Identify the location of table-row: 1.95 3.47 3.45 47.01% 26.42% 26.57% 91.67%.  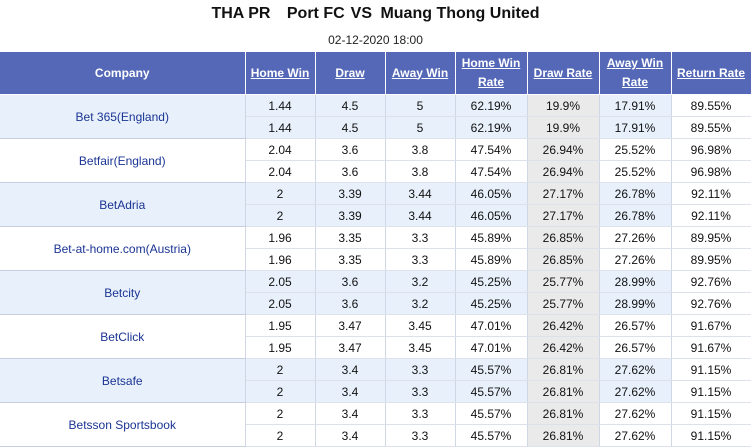
(375, 347).